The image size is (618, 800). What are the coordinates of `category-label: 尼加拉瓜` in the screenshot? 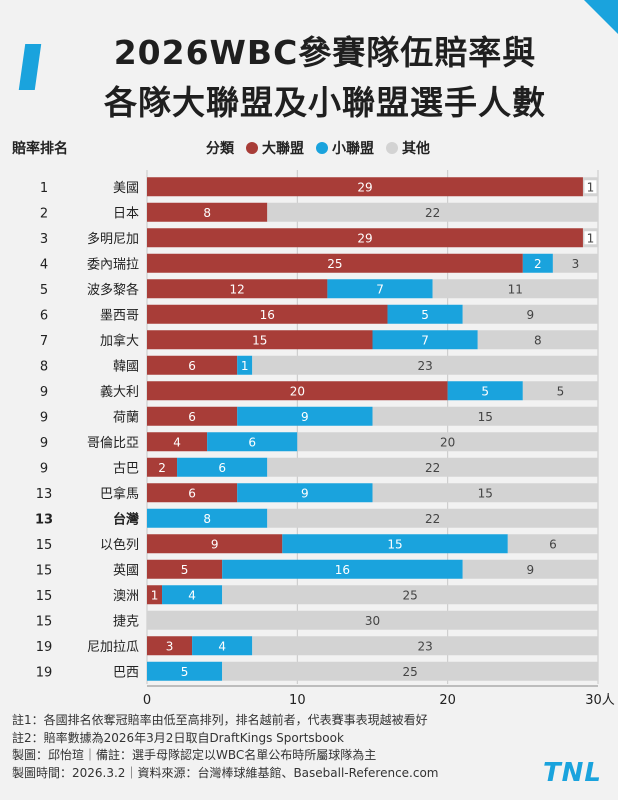 It's located at (113, 647).